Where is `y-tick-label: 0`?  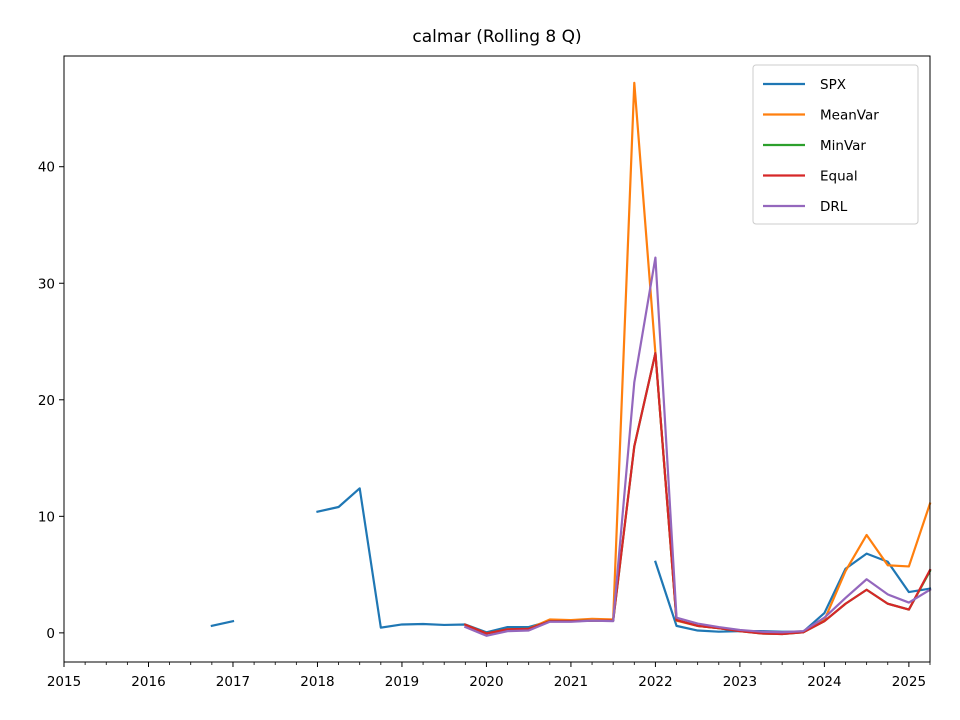
y-tick-label: 0 is located at coordinates (50, 634).